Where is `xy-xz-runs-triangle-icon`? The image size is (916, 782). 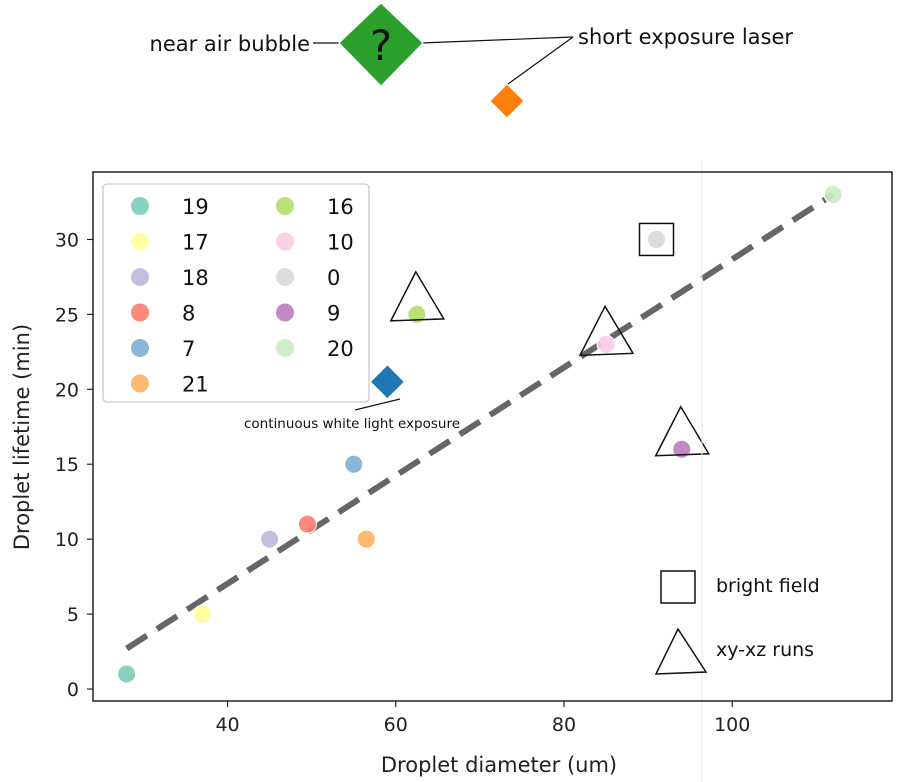 xy-xz-runs-triangle-icon is located at coordinates (681, 651).